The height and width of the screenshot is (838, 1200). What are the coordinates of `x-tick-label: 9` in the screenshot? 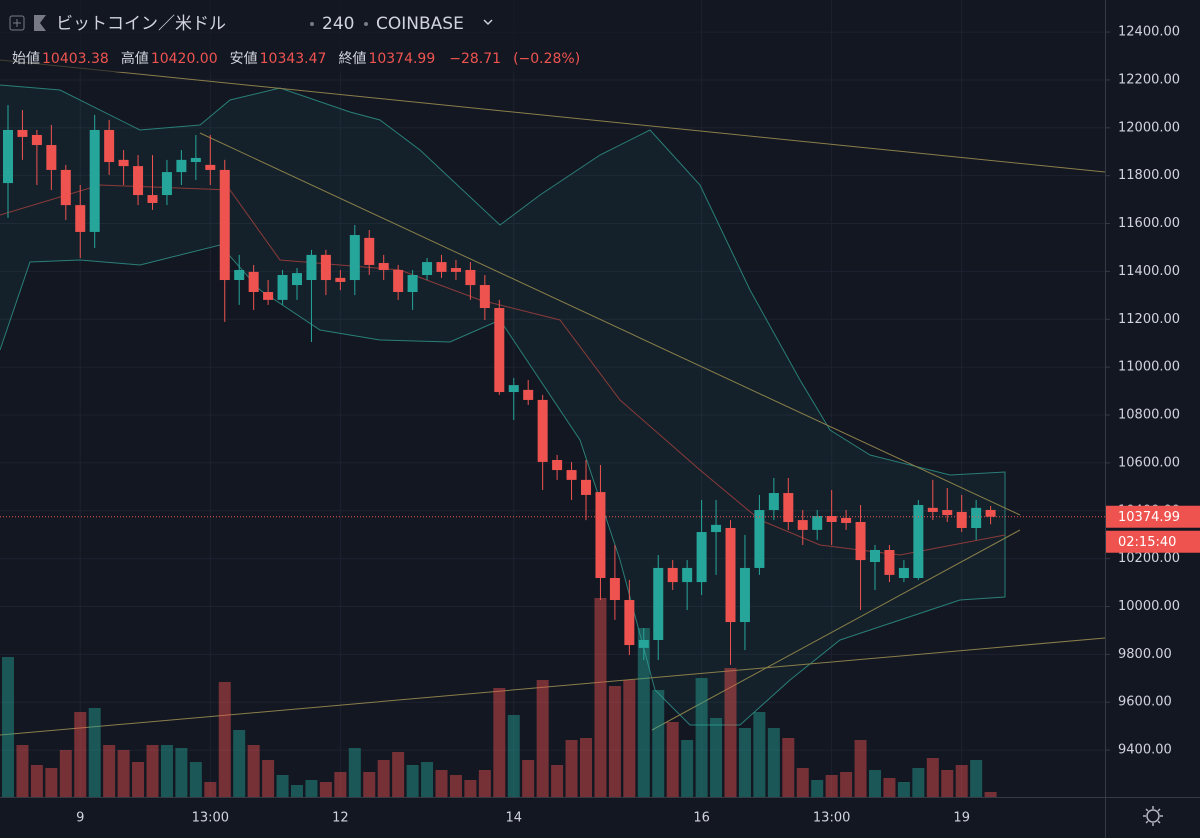 It's located at (80, 818).